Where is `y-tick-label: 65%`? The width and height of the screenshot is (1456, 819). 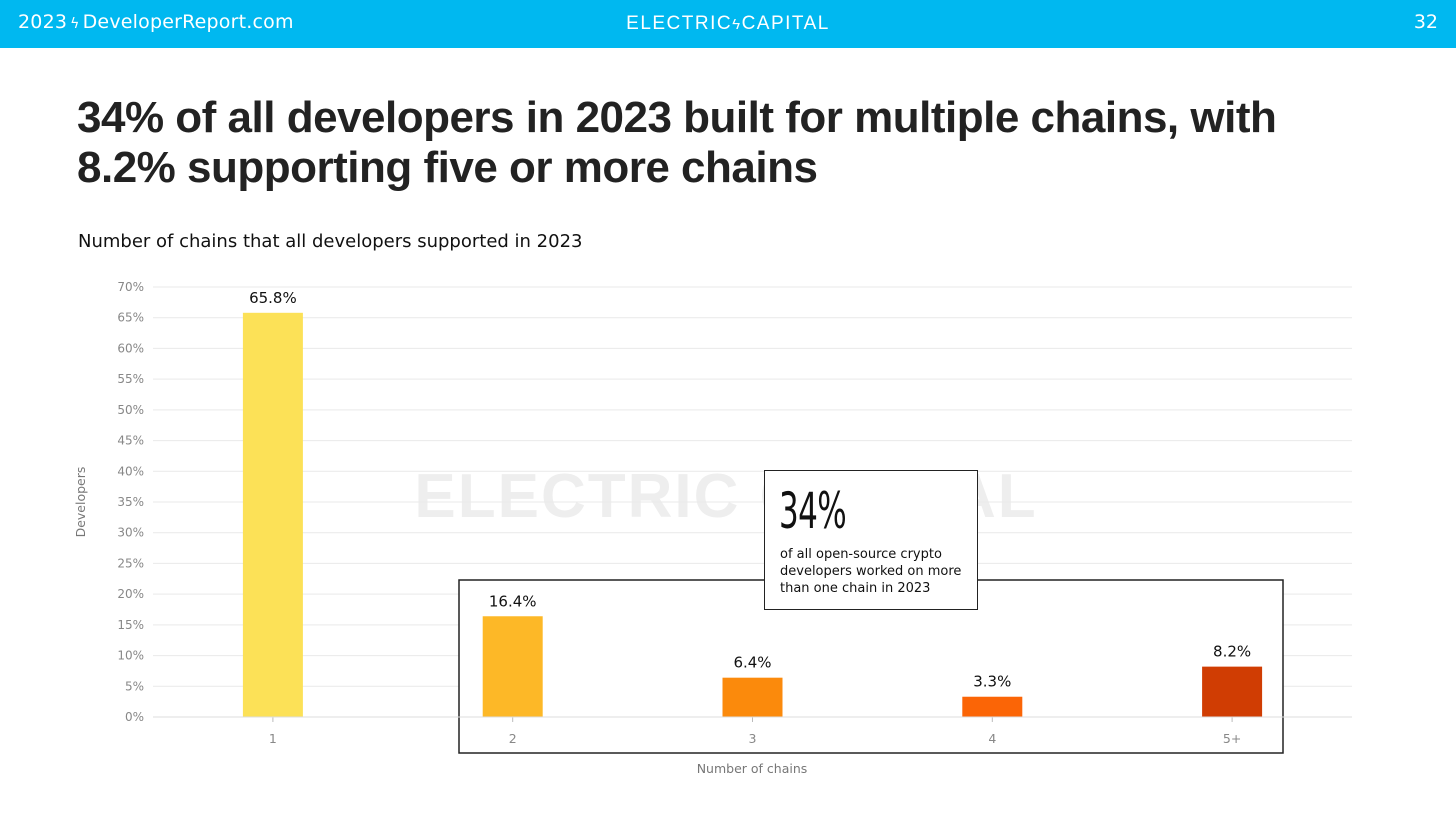
y-tick-label: 65% is located at coordinates (130, 318).